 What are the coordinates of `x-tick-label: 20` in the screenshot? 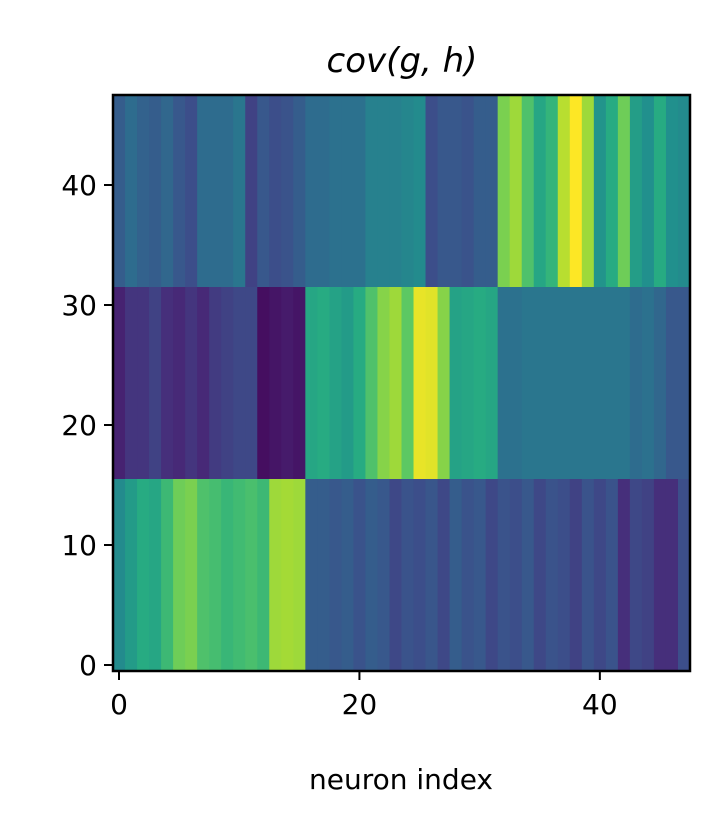 It's located at (360, 704).